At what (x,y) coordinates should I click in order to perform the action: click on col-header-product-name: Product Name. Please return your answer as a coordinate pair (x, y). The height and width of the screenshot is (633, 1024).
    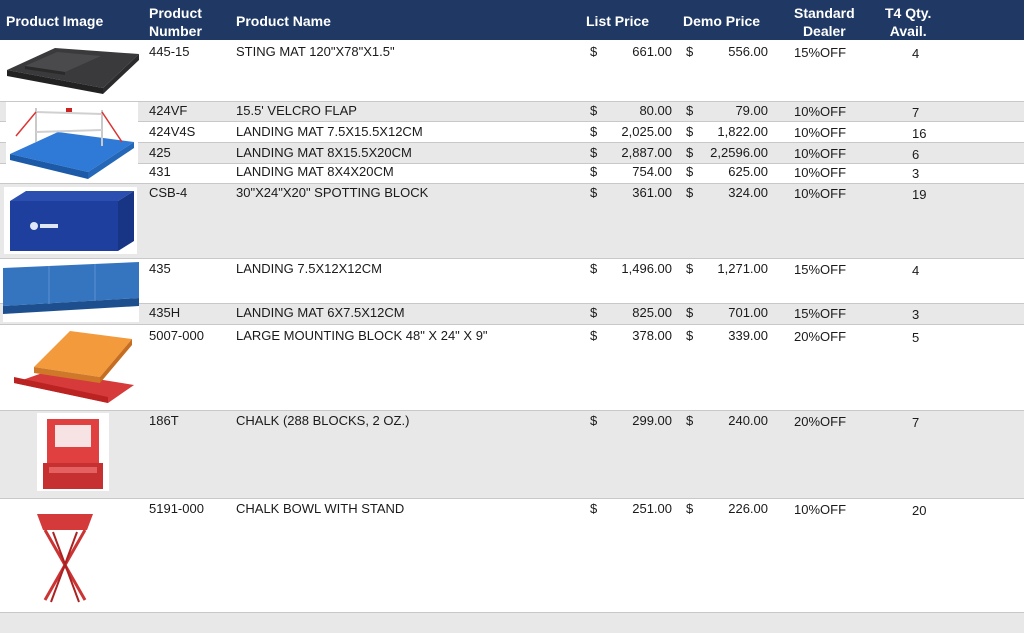
    Looking at the image, I should click on (283, 21).